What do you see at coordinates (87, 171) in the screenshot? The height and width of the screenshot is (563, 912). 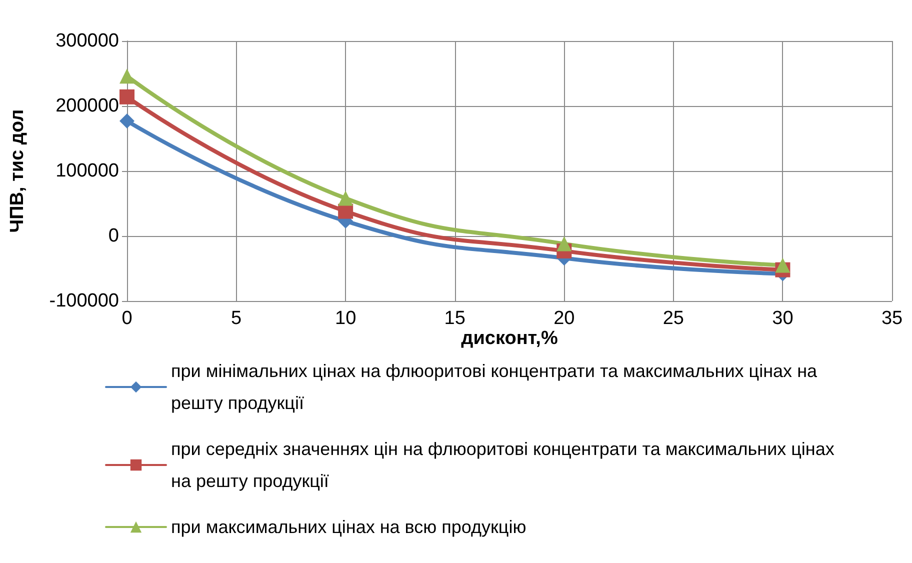 I see `y-tick-label: 100000` at bounding box center [87, 171].